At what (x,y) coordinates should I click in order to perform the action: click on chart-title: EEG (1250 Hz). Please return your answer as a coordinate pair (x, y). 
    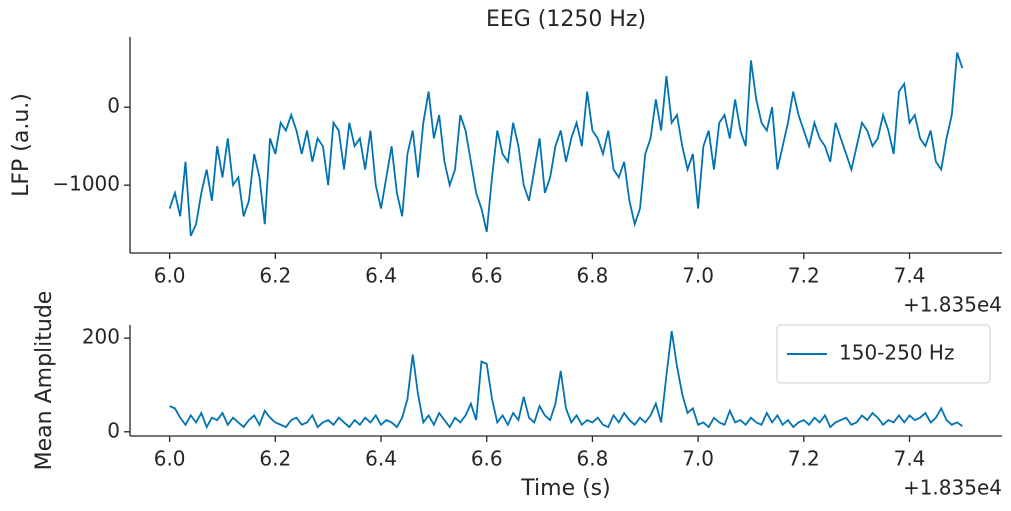
    Looking at the image, I should click on (566, 19).